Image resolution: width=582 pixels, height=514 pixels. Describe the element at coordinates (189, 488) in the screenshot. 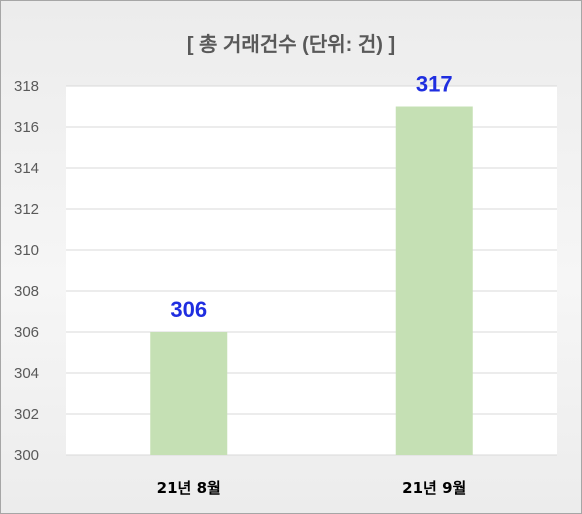

I see `x-category-label: 21년 8월` at that location.